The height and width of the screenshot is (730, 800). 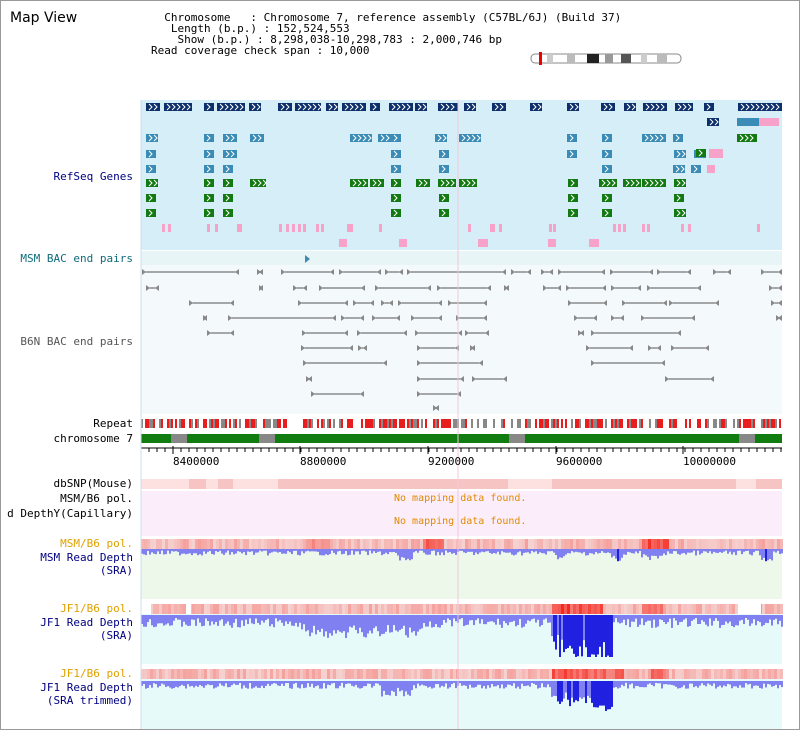 What do you see at coordinates (93, 176) in the screenshot?
I see `track-label-refseq: RefSeq Genes` at bounding box center [93, 176].